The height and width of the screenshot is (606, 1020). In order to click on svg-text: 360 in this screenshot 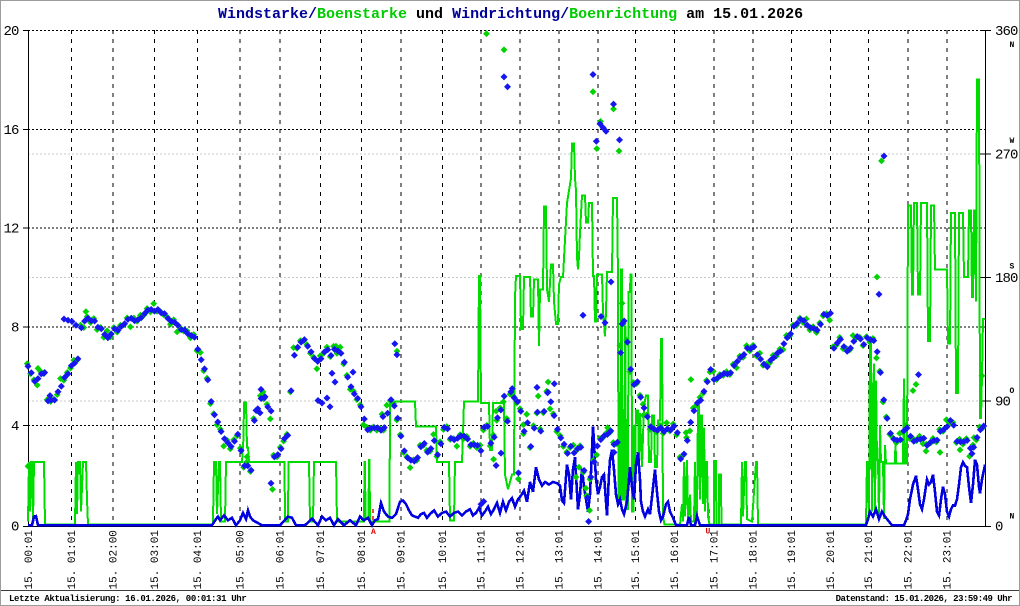, I will do `click(1006, 32)`.